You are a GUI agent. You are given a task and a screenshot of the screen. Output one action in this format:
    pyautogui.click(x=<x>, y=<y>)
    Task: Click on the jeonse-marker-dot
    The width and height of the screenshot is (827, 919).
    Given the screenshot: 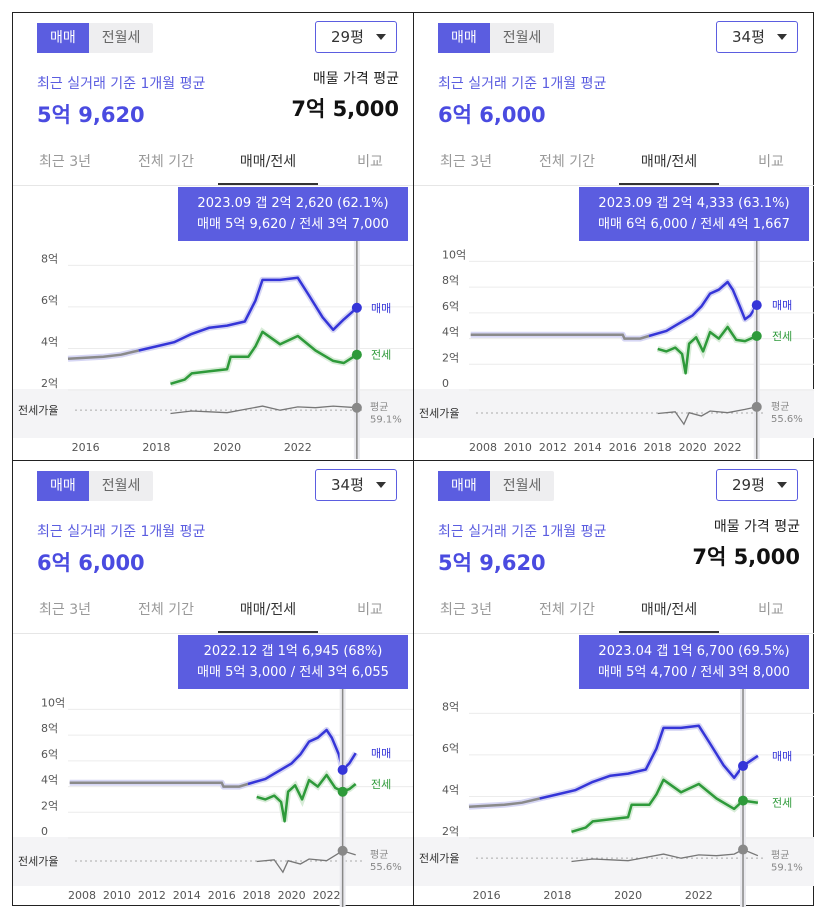 What is the action you would take?
    pyautogui.click(x=743, y=800)
    